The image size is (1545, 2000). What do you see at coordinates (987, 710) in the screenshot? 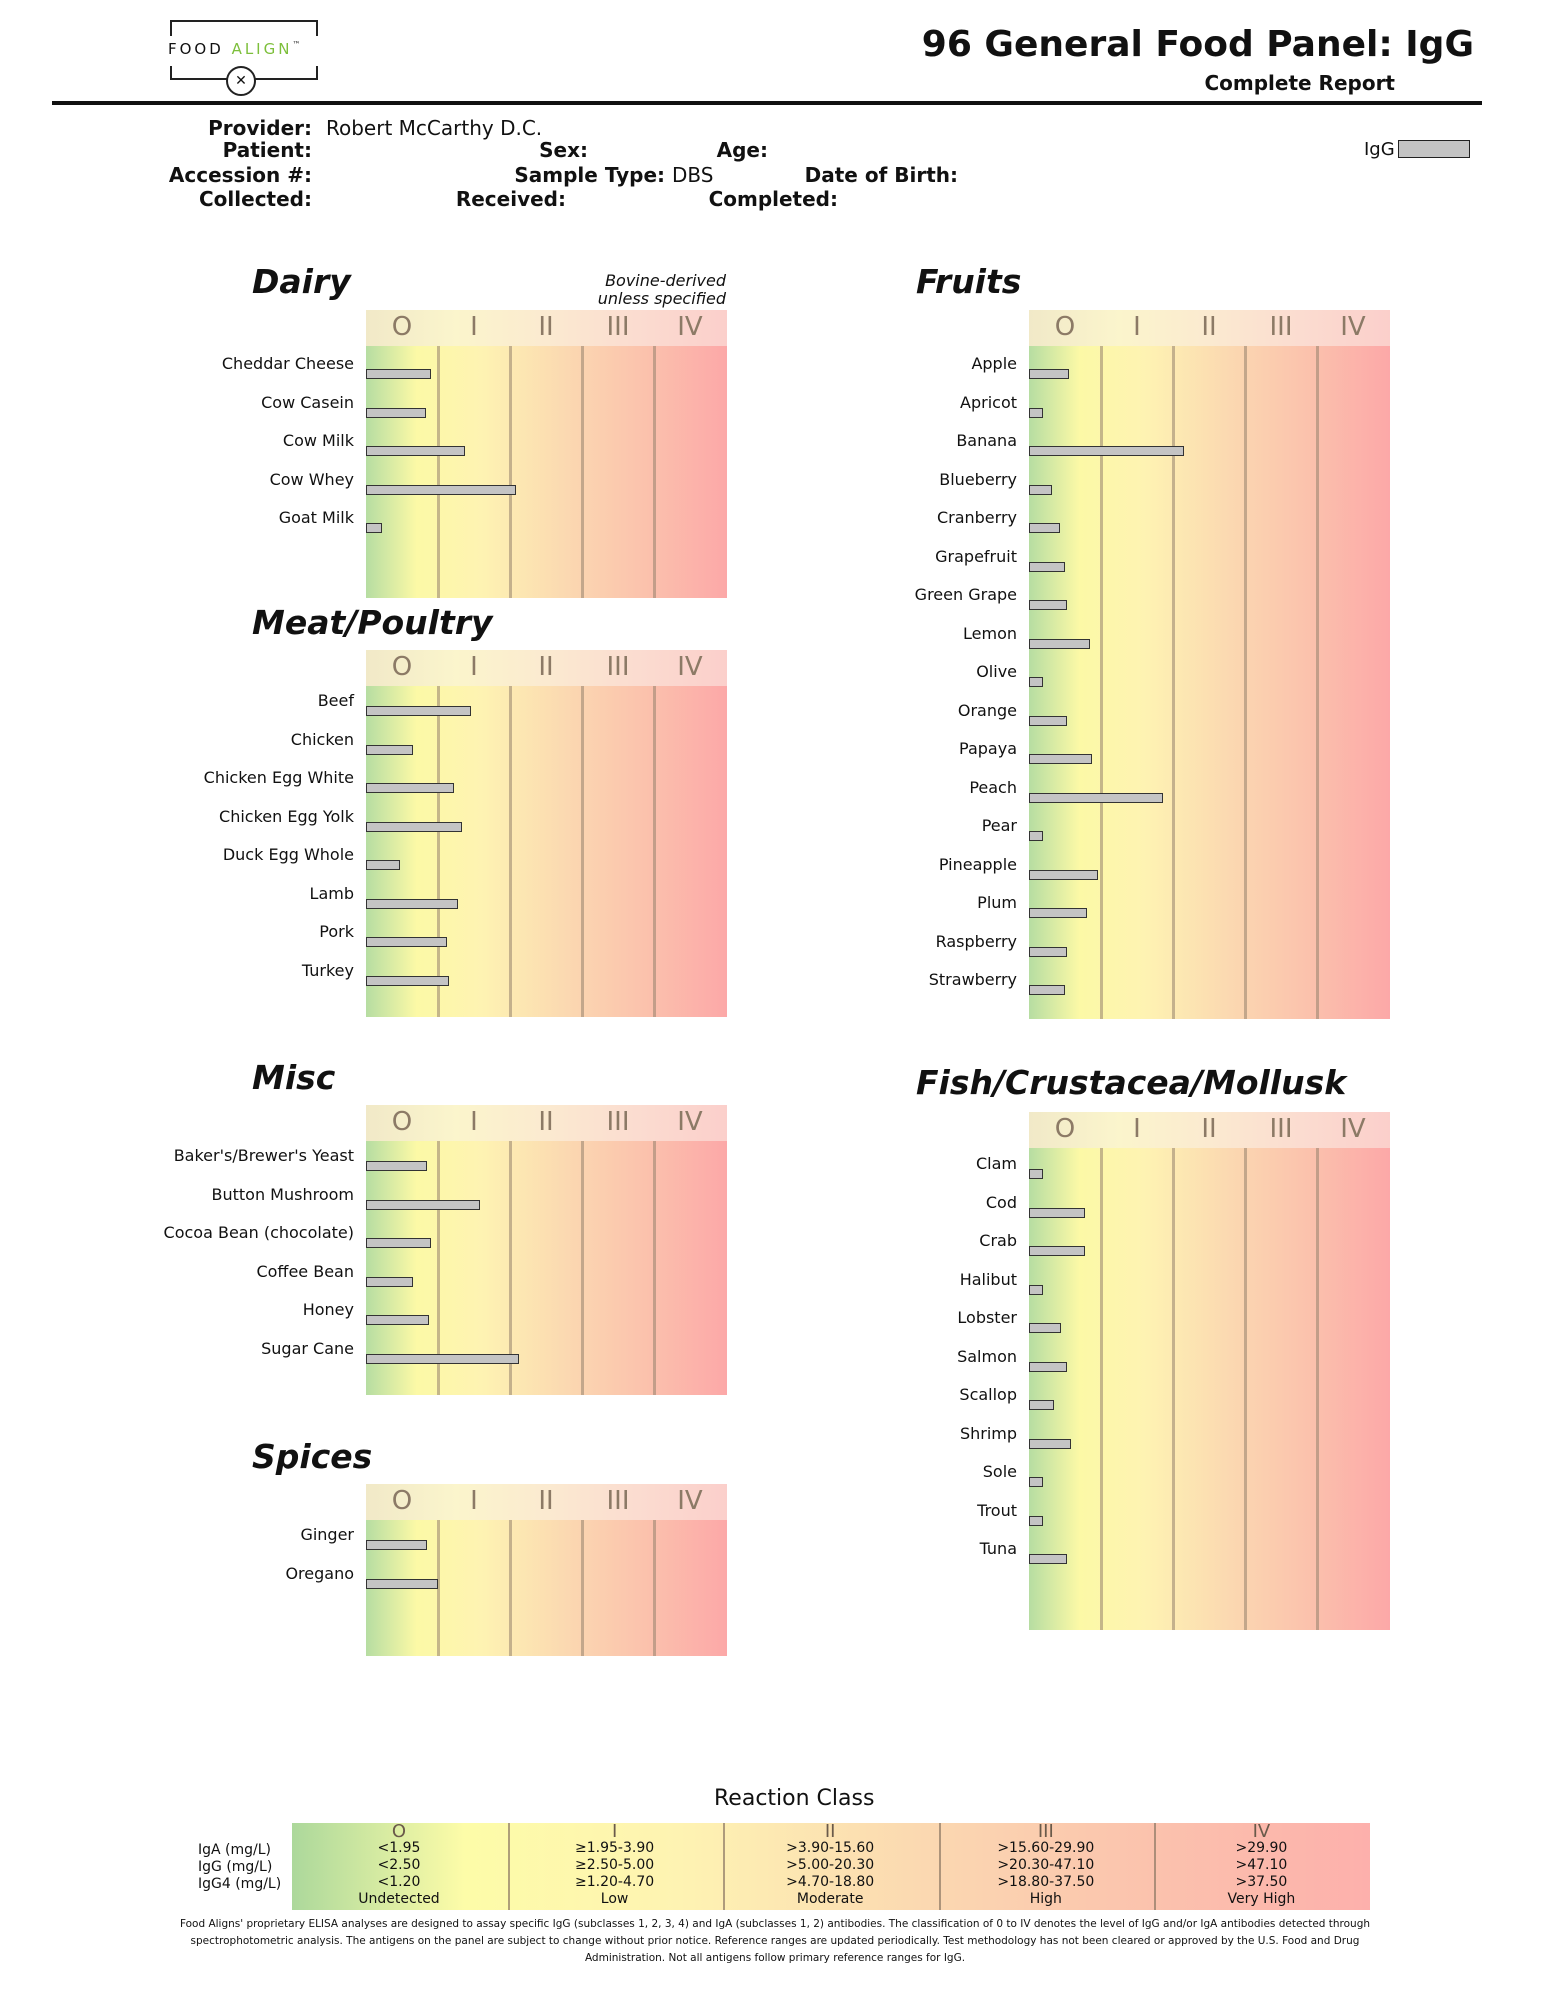
I see `food-label: Orange` at bounding box center [987, 710].